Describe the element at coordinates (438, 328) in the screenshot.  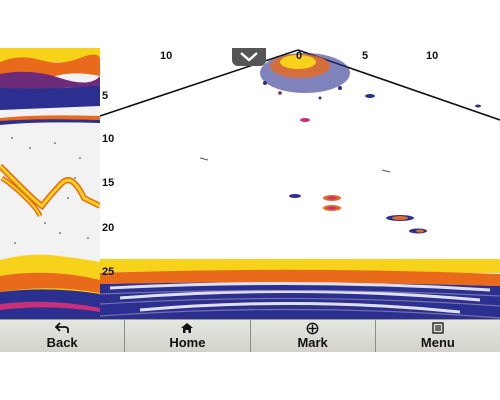
I see `menu-list-icon` at that location.